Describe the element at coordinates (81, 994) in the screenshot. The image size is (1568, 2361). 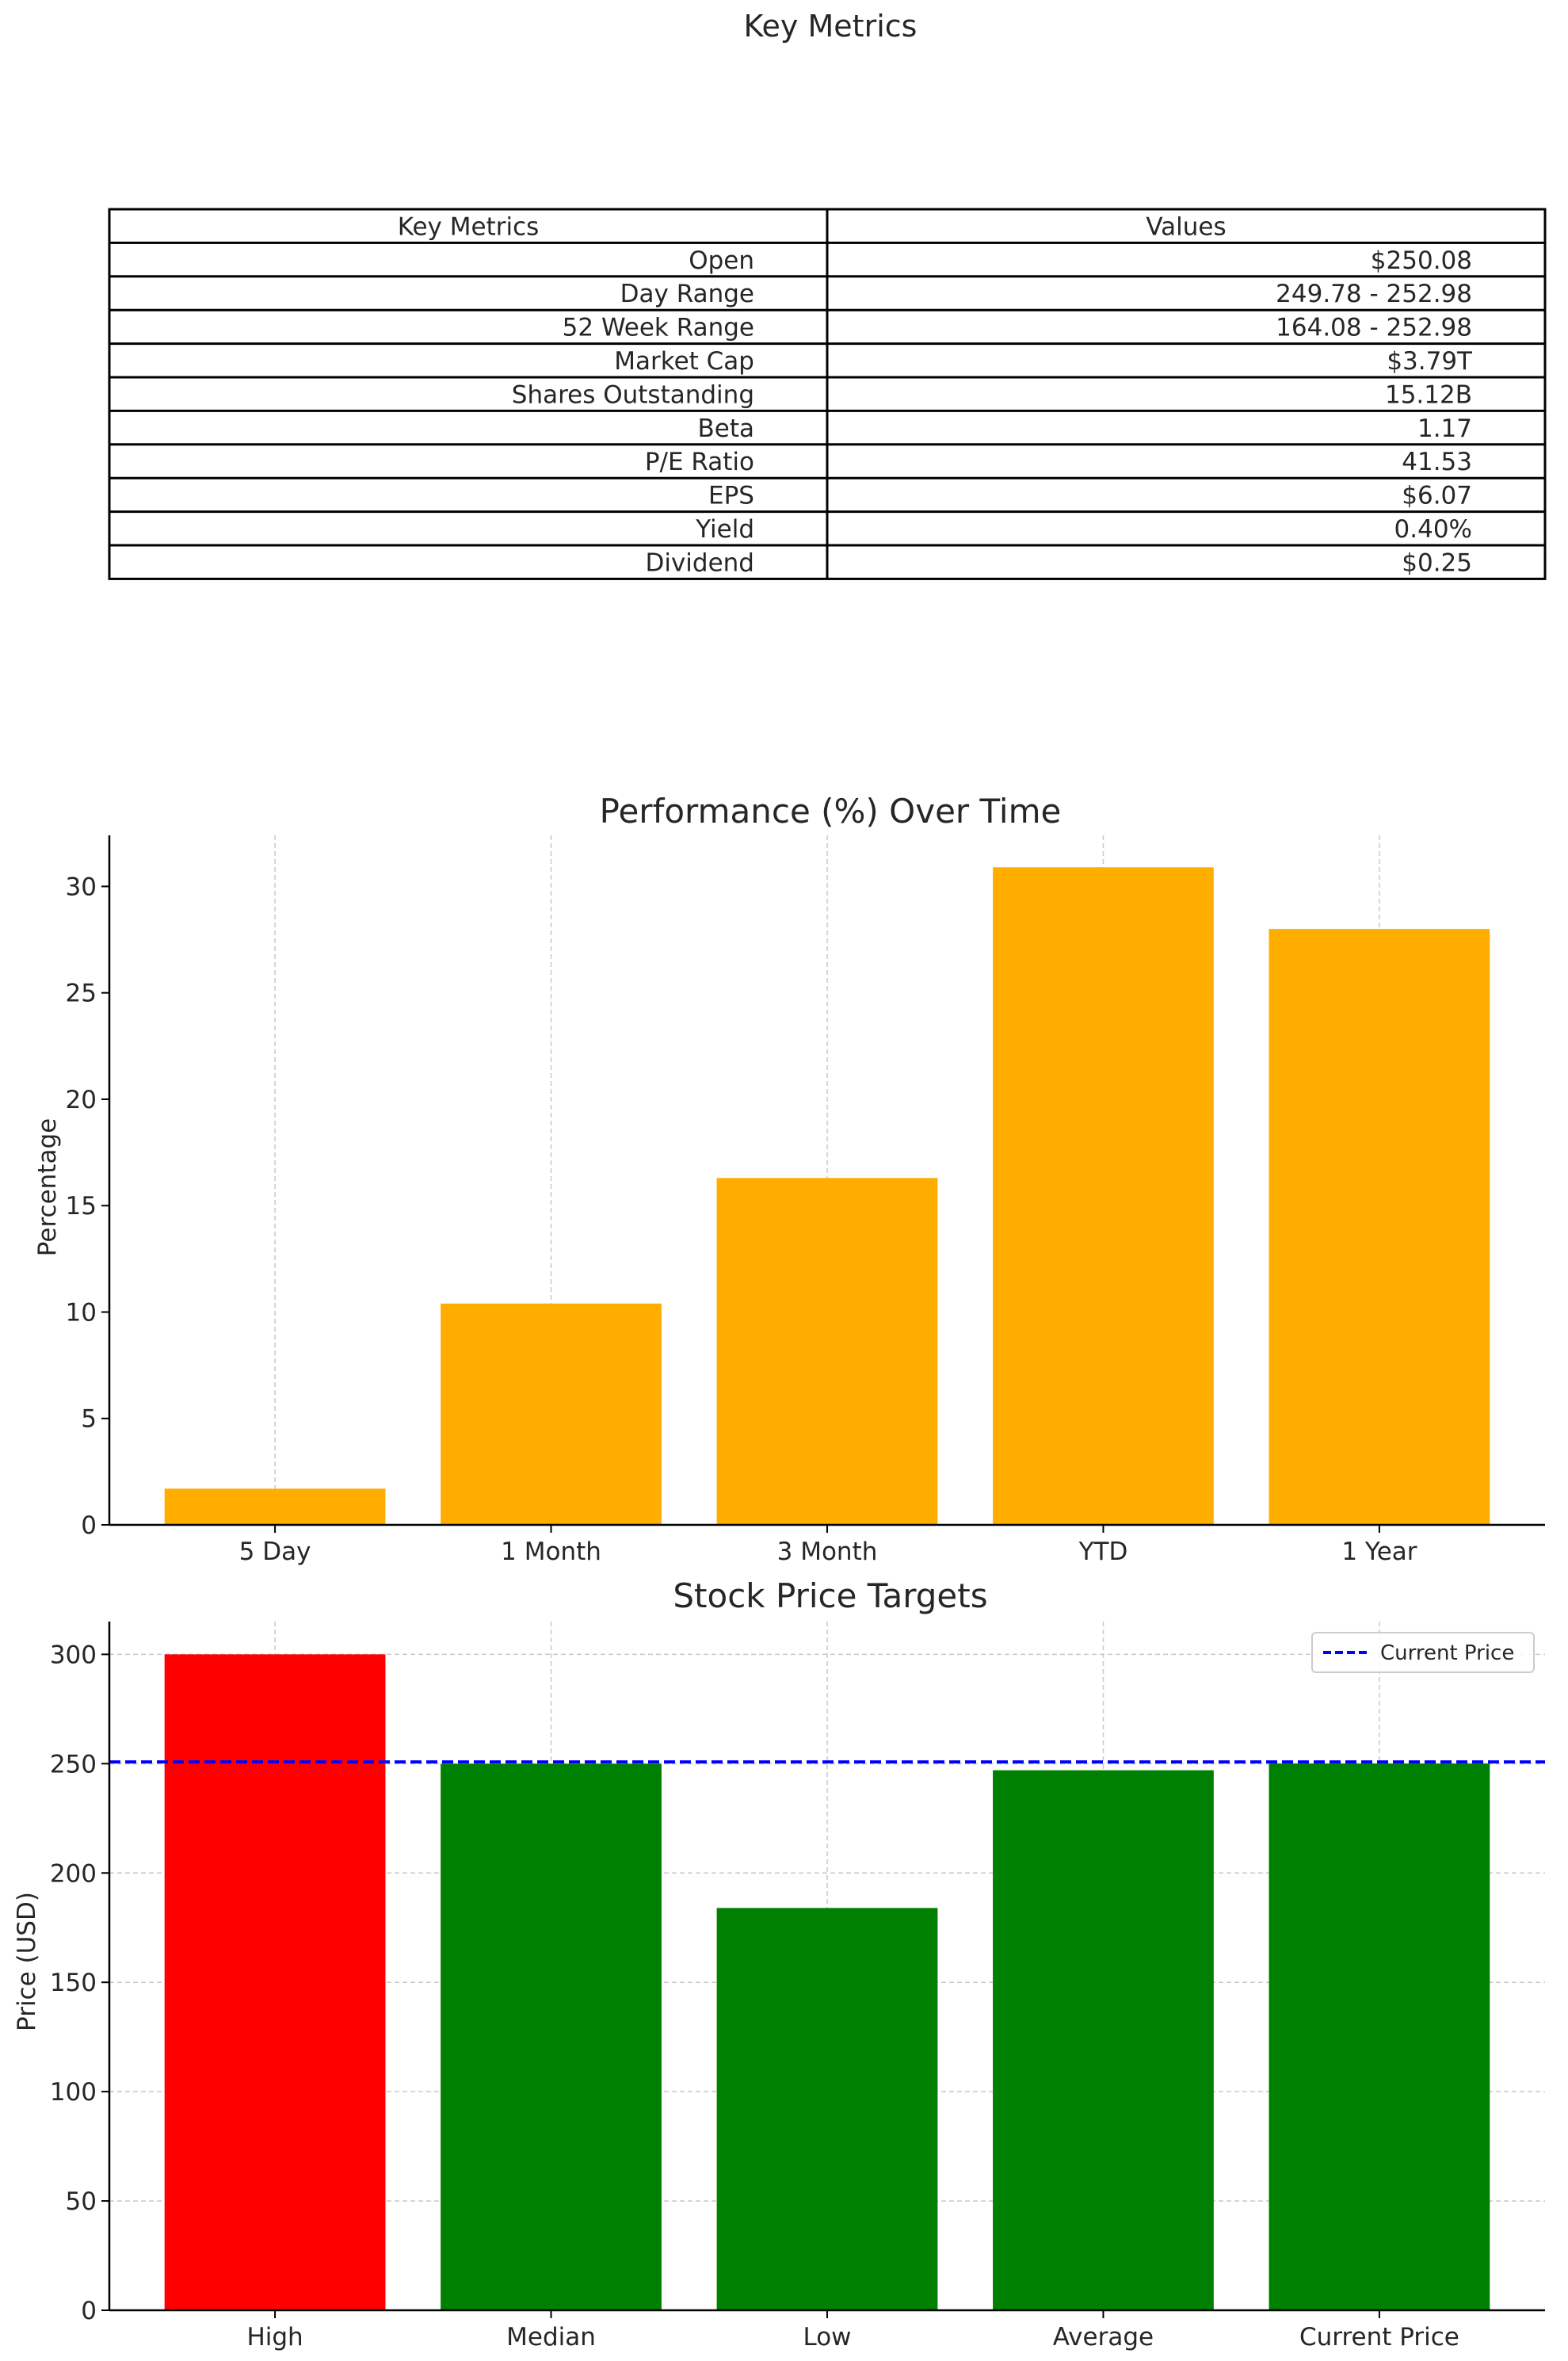
I see `y-tick-label: 25` at that location.